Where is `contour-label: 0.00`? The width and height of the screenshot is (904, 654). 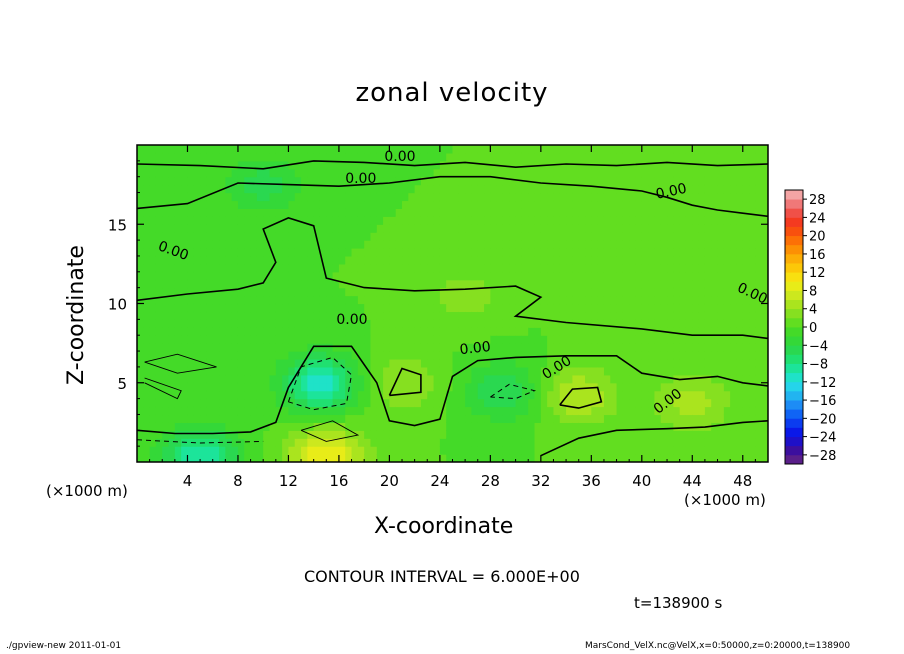
contour-label: 0.00 is located at coordinates (475, 348).